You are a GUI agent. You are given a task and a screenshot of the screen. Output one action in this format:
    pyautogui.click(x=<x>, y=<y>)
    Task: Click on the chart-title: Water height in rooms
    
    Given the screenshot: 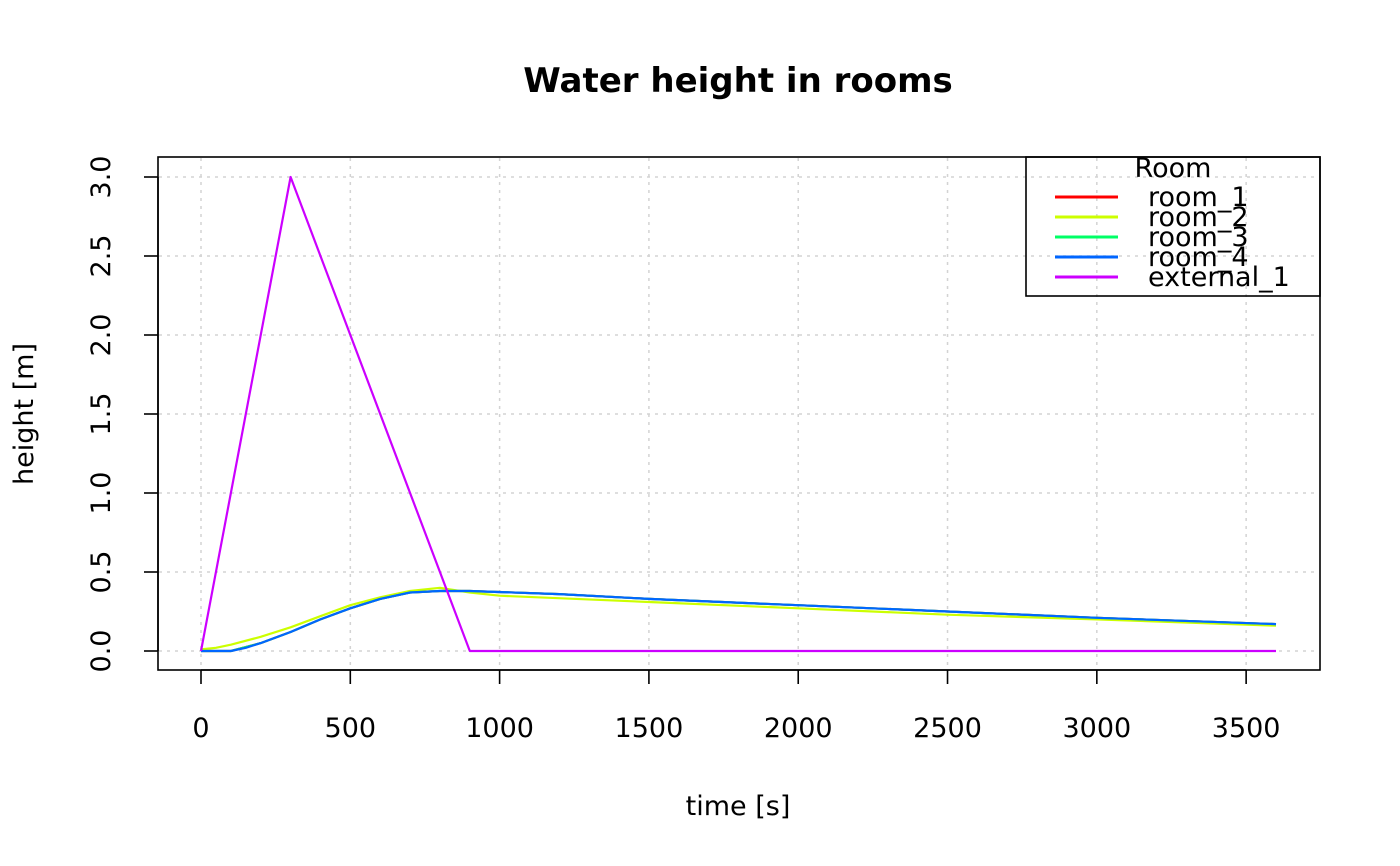 What is the action you would take?
    pyautogui.click(x=738, y=81)
    